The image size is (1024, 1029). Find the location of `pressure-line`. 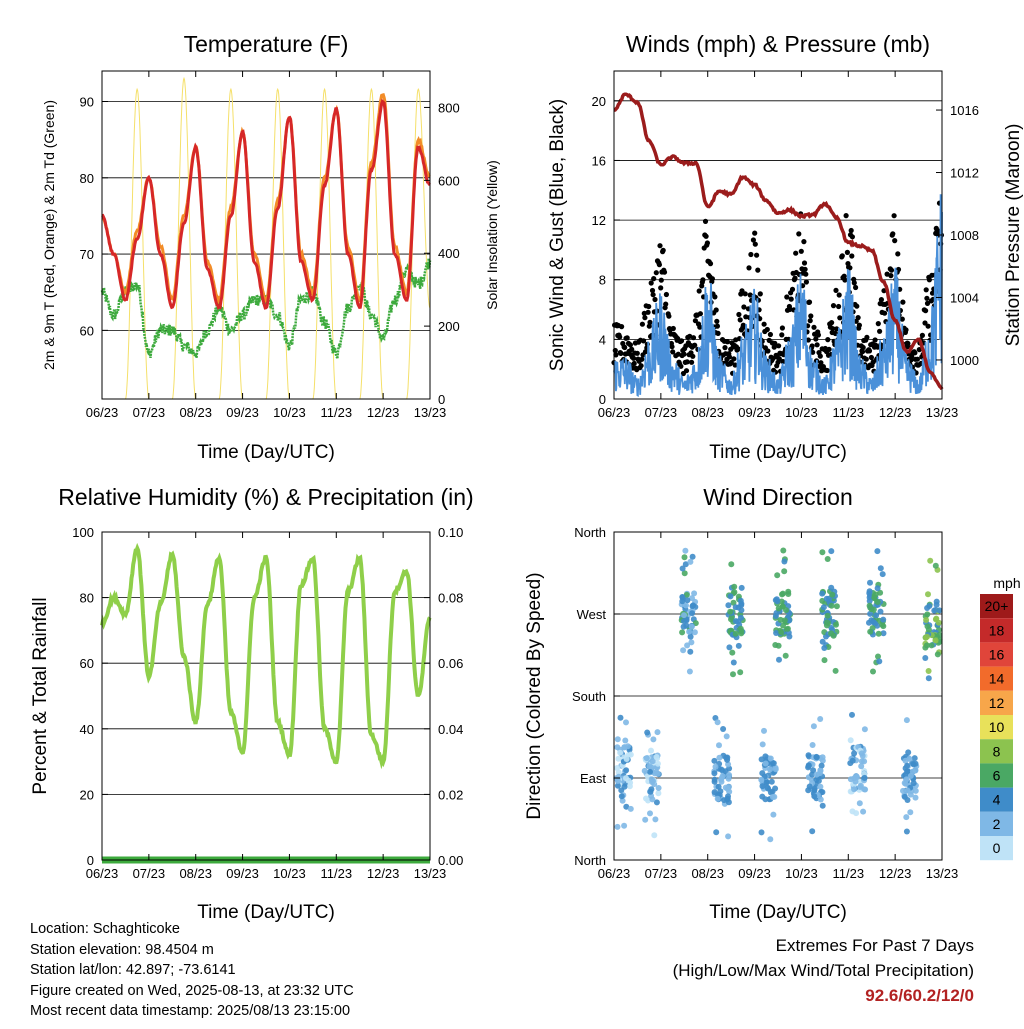

pressure-line is located at coordinates (778, 241).